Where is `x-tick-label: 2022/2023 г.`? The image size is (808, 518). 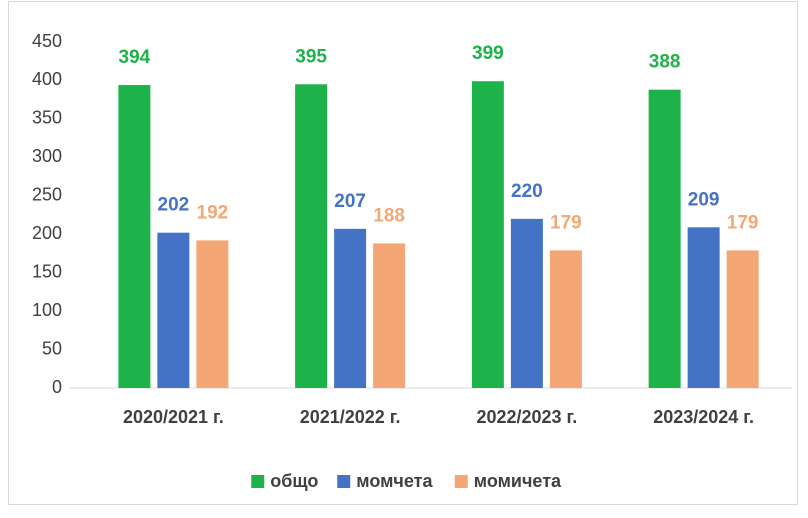 x-tick-label: 2022/2023 г. is located at coordinates (526, 417).